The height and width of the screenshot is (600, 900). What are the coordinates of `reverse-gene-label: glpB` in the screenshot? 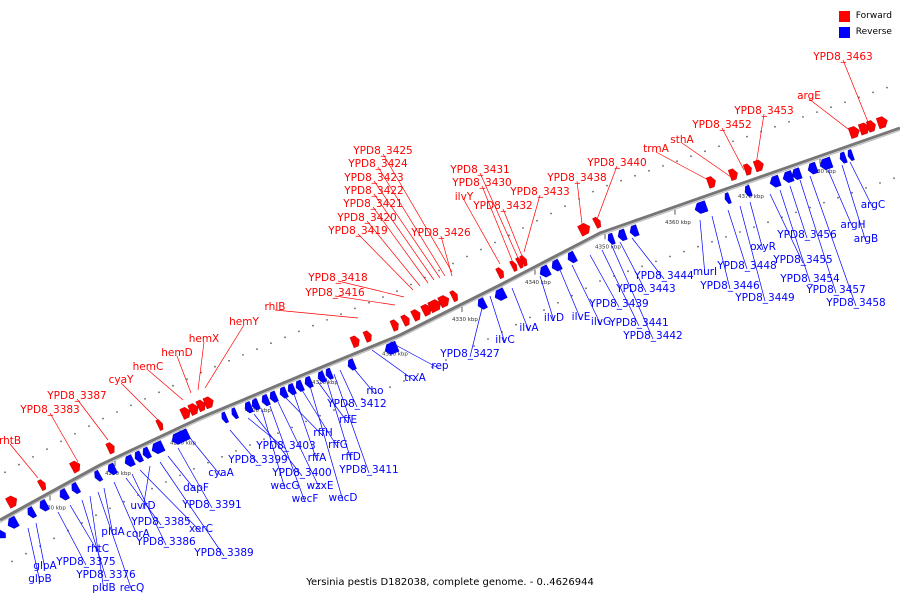 It's located at (39, 579).